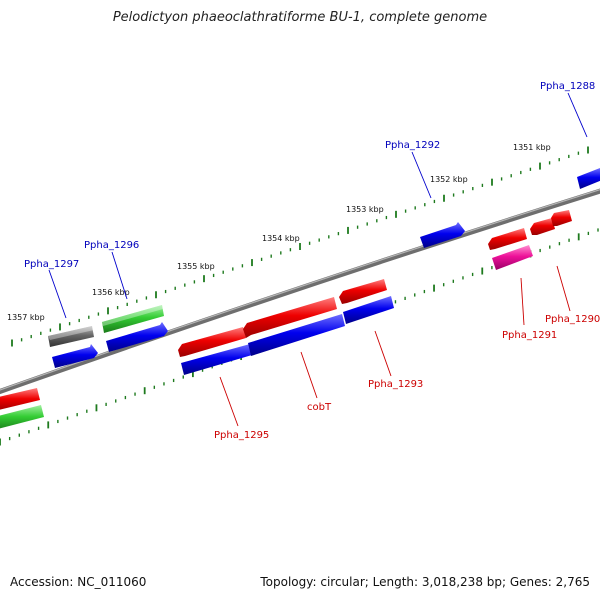 The image size is (600, 600). I want to click on kbp-label-1355: 1355 kbp, so click(196, 266).